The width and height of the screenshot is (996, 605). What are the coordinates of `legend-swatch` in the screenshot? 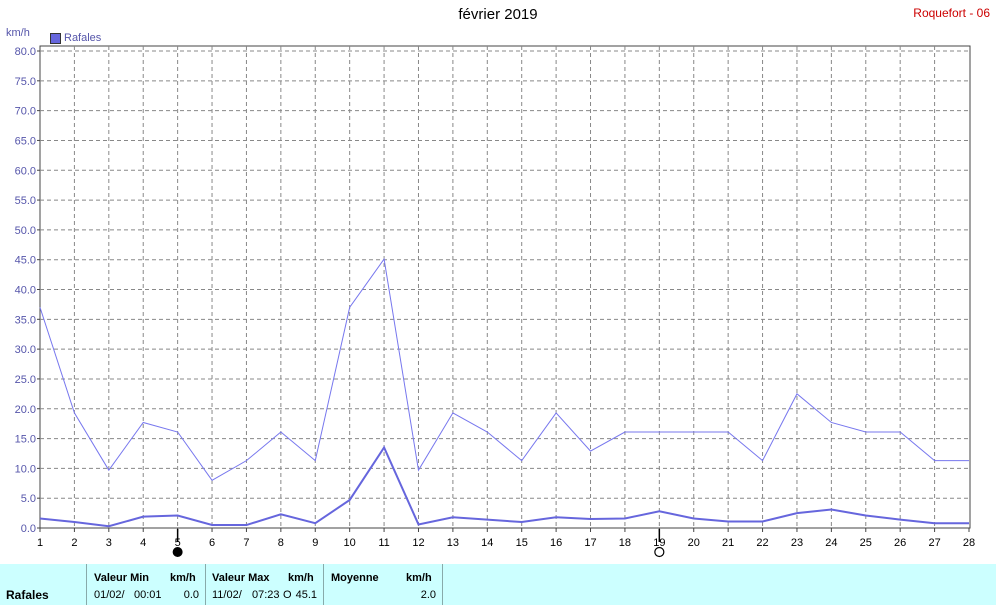 It's located at (55, 38).